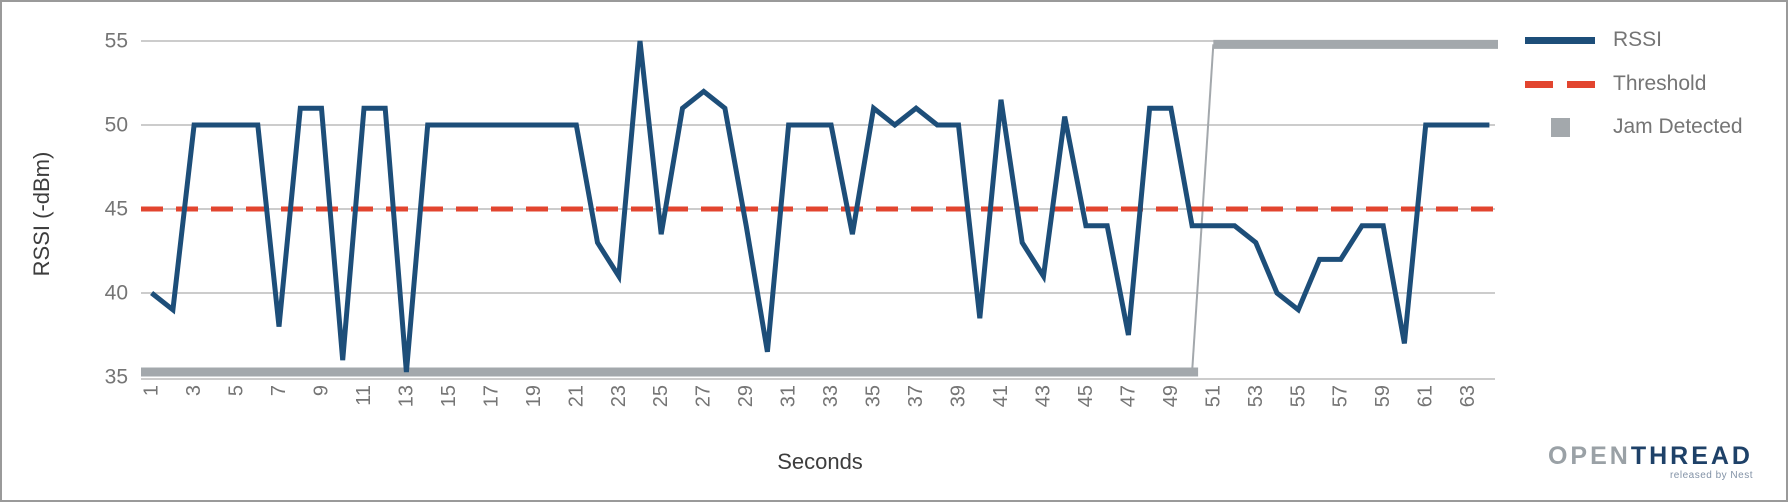 This screenshot has width=1788, height=502. I want to click on y-tick-label: 55, so click(116, 41).